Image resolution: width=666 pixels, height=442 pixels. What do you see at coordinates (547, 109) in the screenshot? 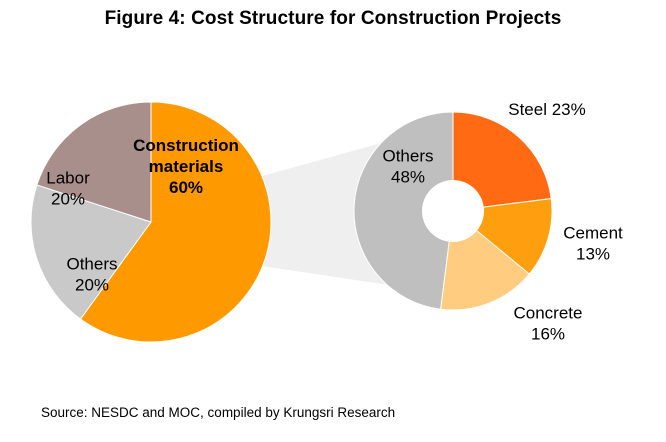
I see `donut-steel-23-label: Steel 23%` at bounding box center [547, 109].